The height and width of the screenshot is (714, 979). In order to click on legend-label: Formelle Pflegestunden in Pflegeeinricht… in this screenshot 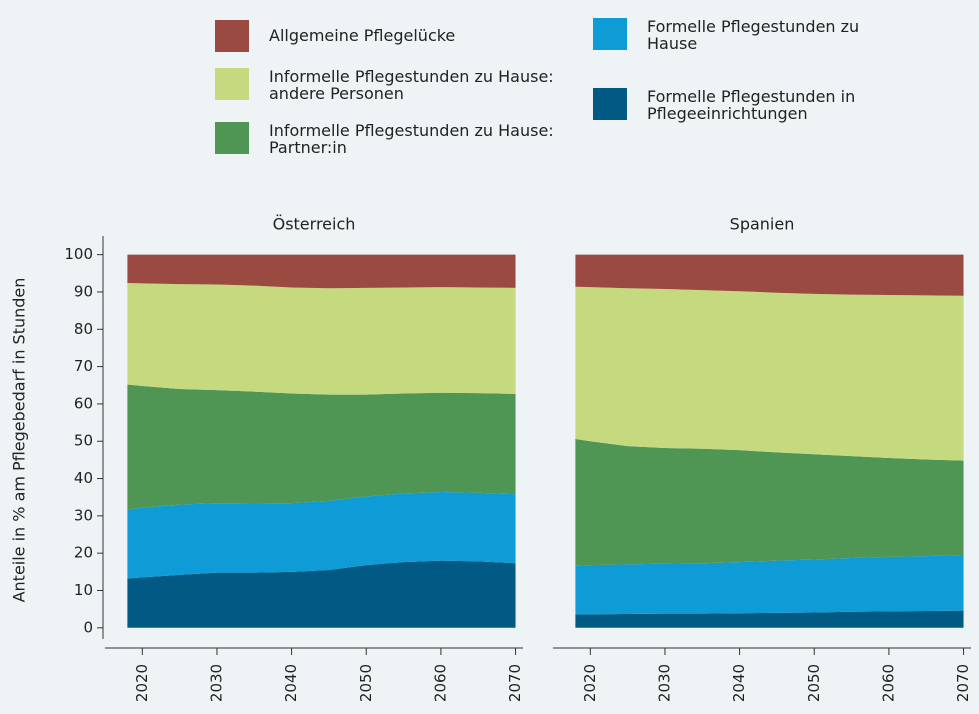, I will do `click(751, 105)`.